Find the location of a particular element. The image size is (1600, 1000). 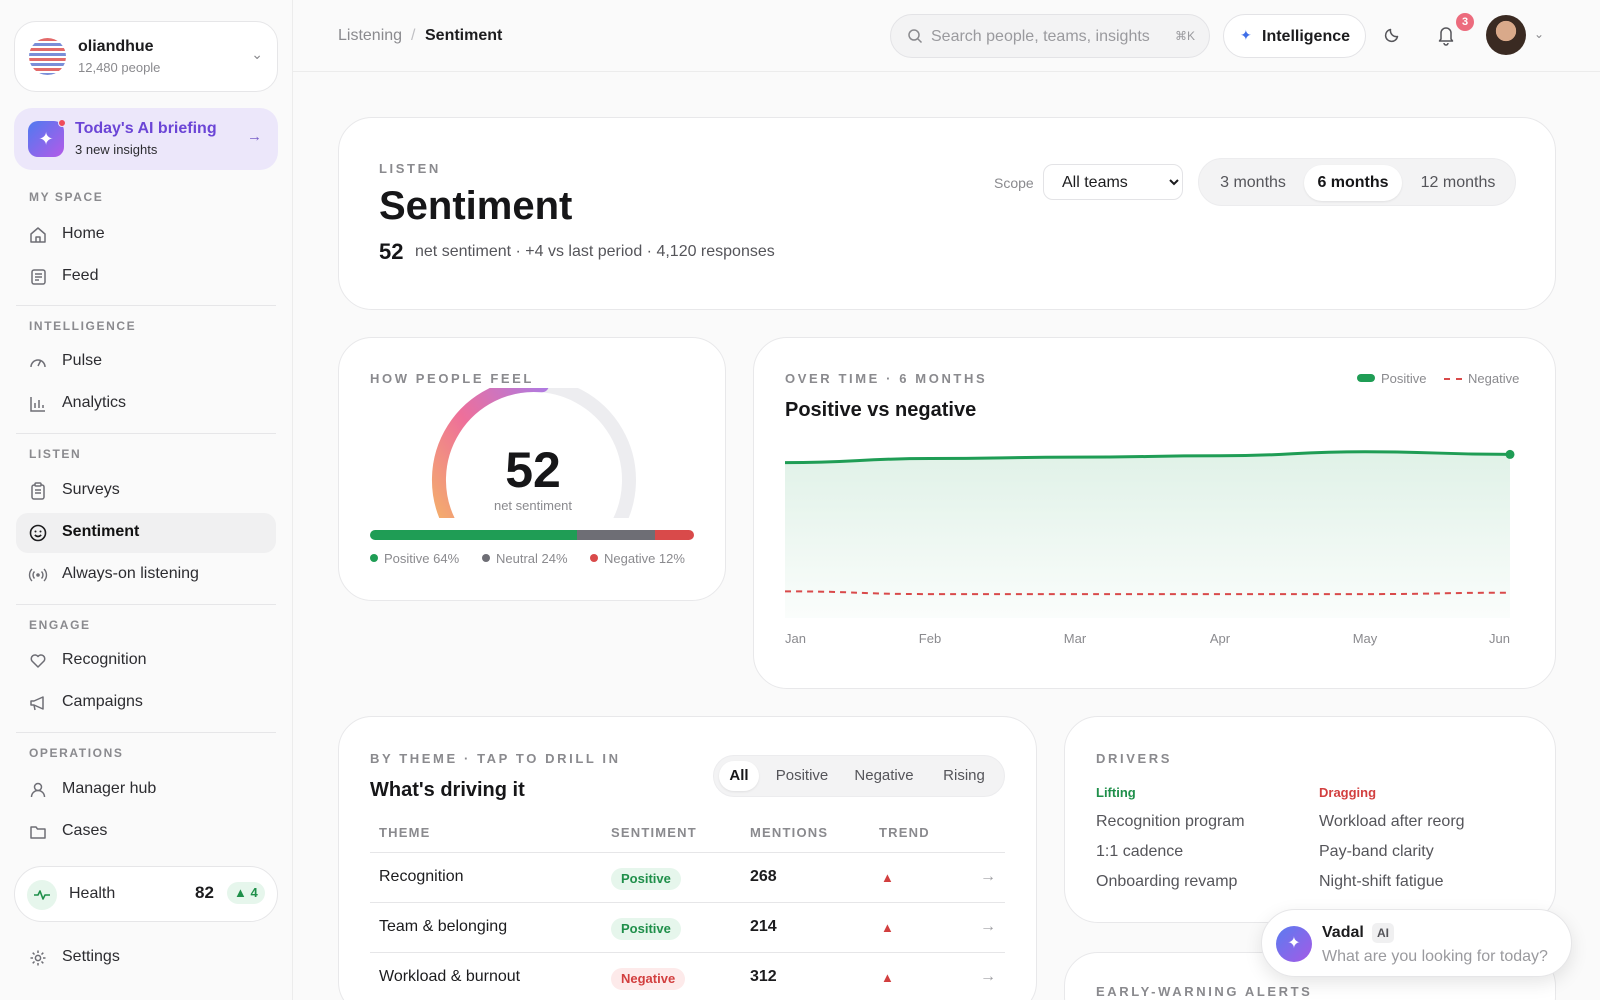

nav-section-engage: ENGAGE is located at coordinates (60, 625).